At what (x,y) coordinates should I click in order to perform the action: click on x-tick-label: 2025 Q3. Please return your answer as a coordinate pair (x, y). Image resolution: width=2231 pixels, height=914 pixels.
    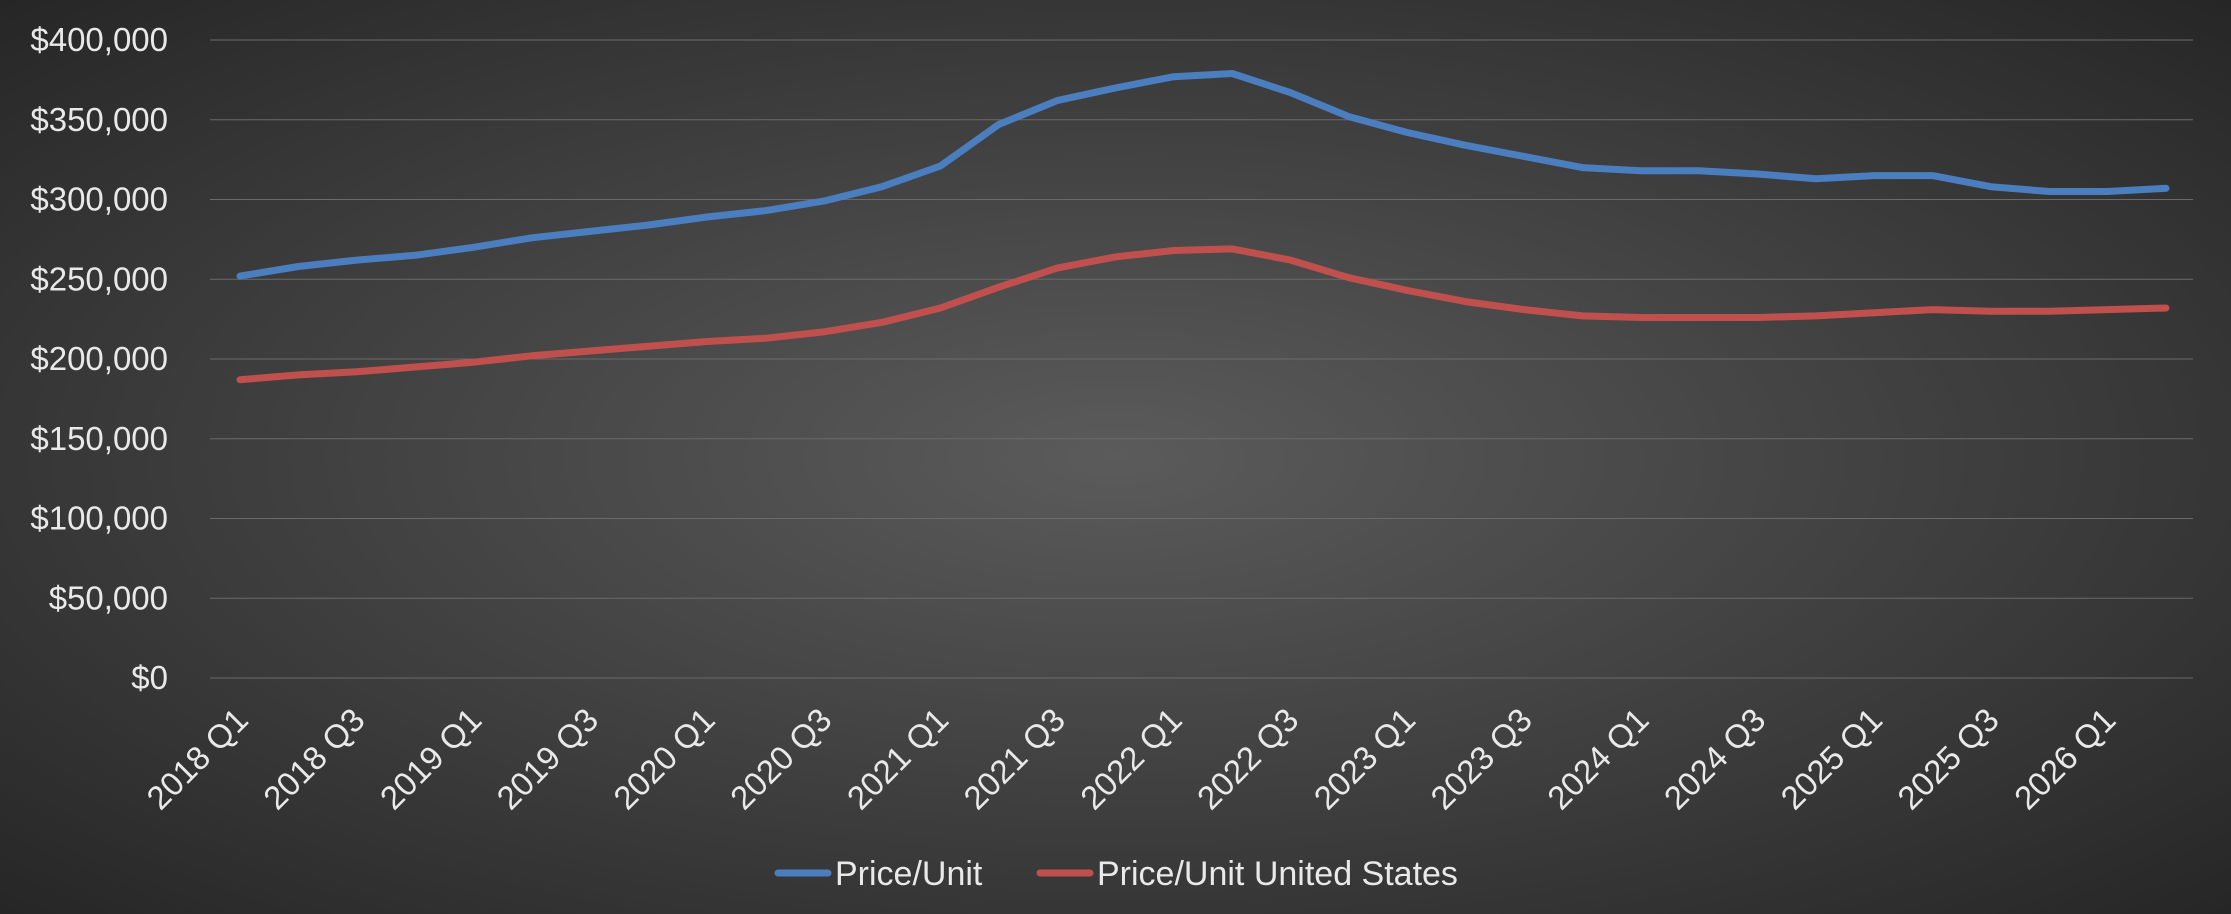
    Looking at the image, I should click on (1948, 759).